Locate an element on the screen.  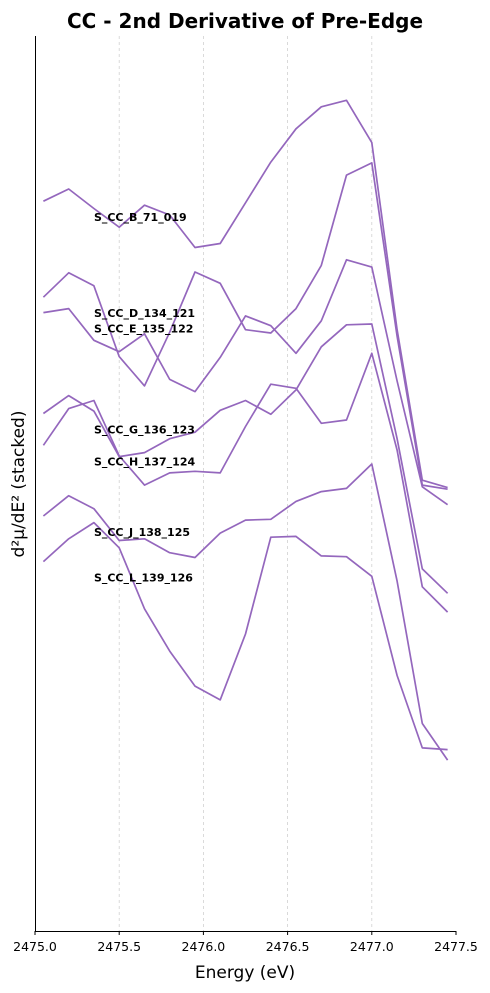
x-tick-label: 2475.0 is located at coordinates (35, 946).